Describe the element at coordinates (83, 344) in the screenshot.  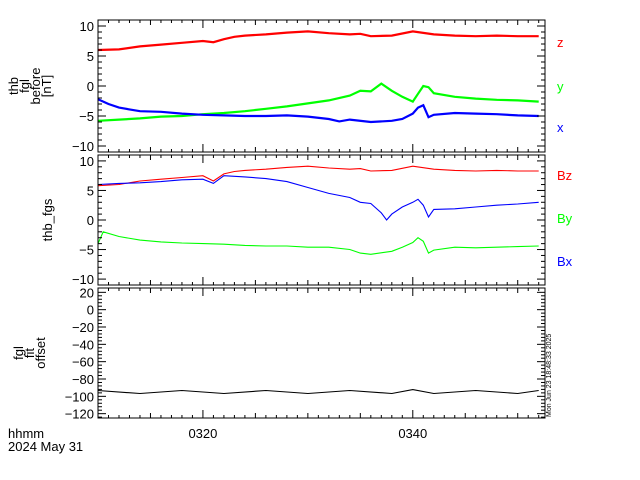
I see `y-tick-label: −40` at that location.